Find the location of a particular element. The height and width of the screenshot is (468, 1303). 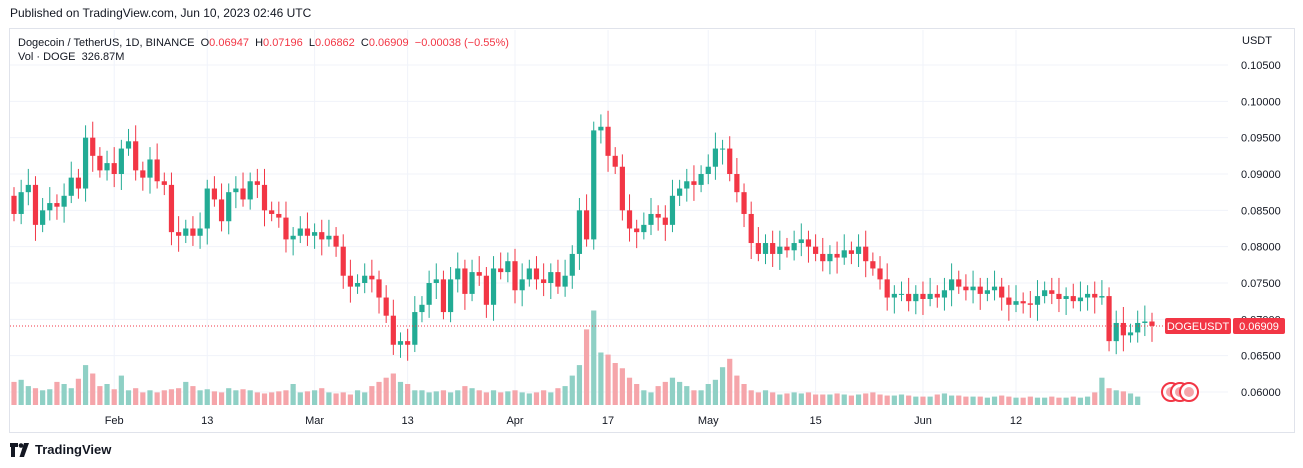

symbol-title: Dogecoin / TetherUS, 1D, BINANCE is located at coordinates (106, 43).